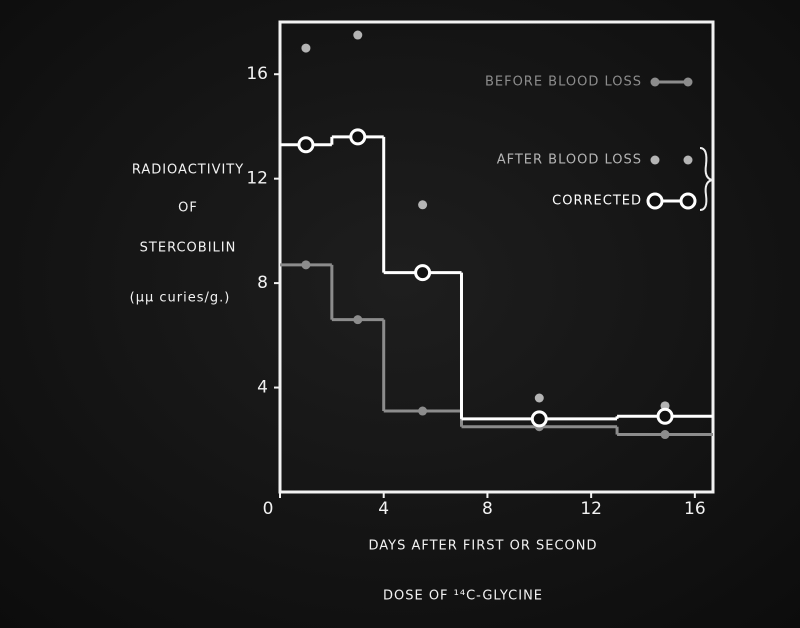  What do you see at coordinates (487, 509) in the screenshot?
I see `x-tick-label: 8` at bounding box center [487, 509].